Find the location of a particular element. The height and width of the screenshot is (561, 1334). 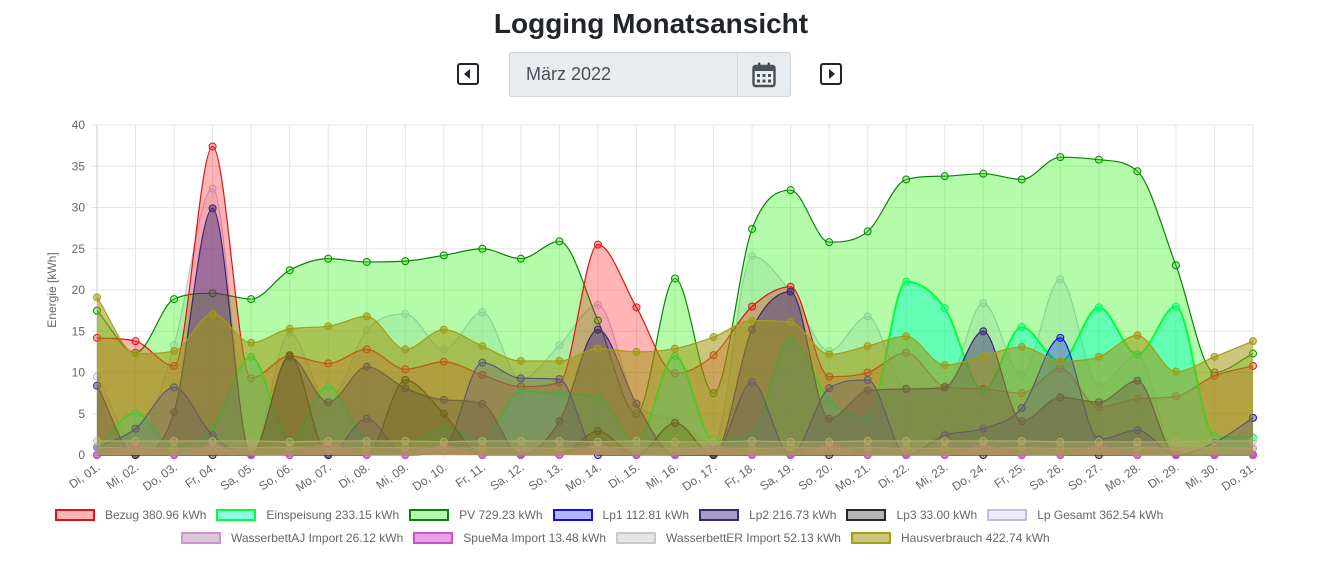

x-tick-label: Mo, 28. is located at coordinates (1122, 477).